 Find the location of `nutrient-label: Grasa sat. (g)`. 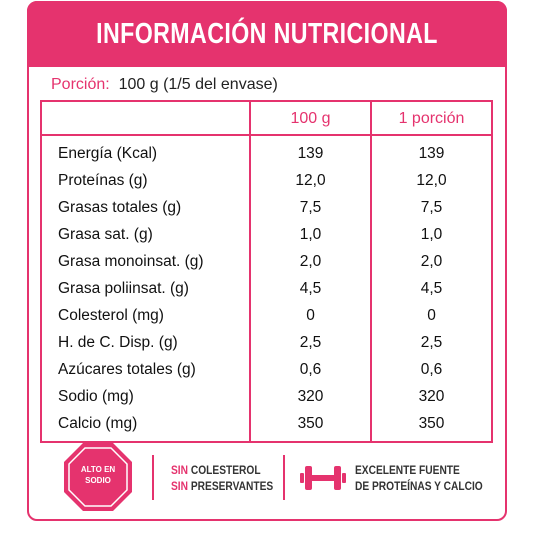

nutrient-label: Grasa sat. (g) is located at coordinates (105, 234).